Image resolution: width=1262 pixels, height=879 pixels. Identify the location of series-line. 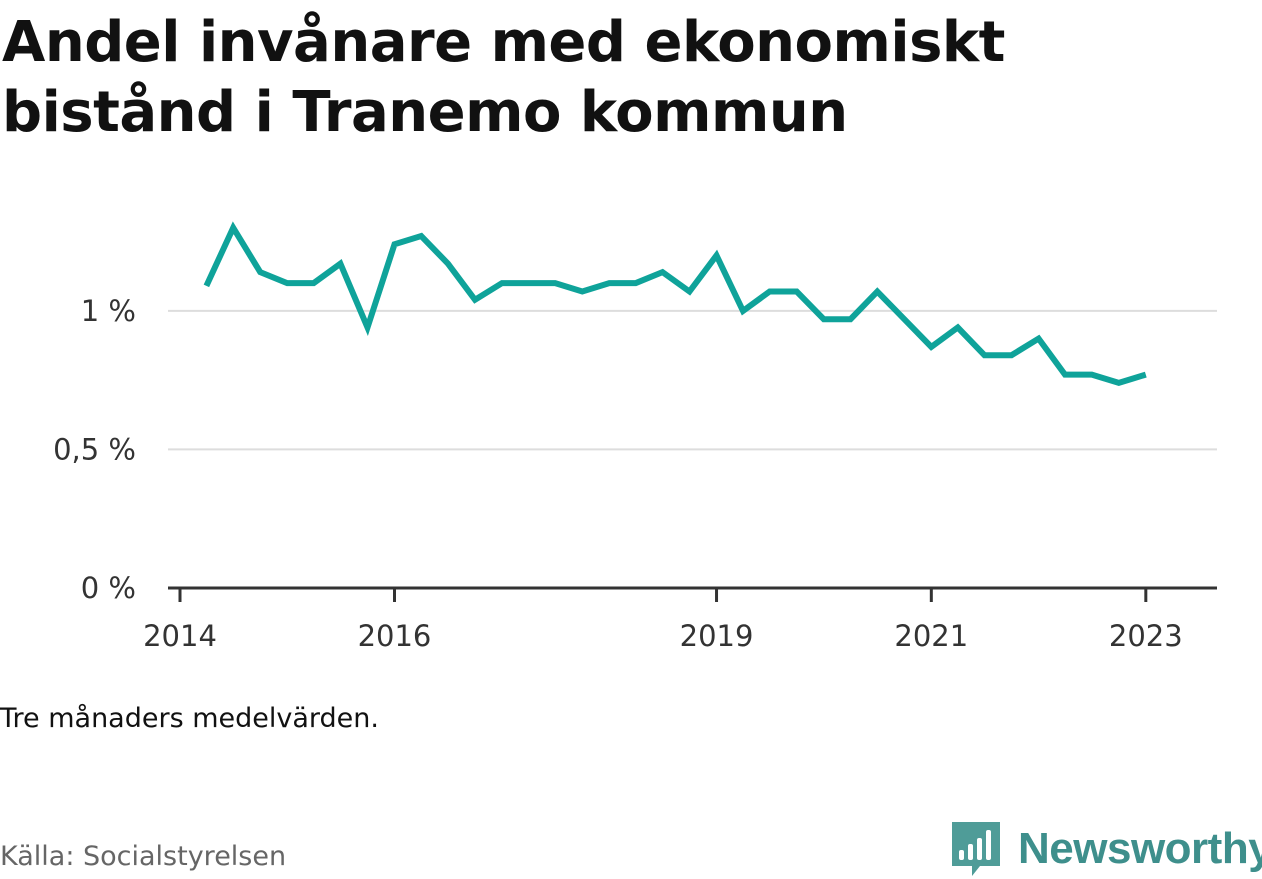
(675, 304).